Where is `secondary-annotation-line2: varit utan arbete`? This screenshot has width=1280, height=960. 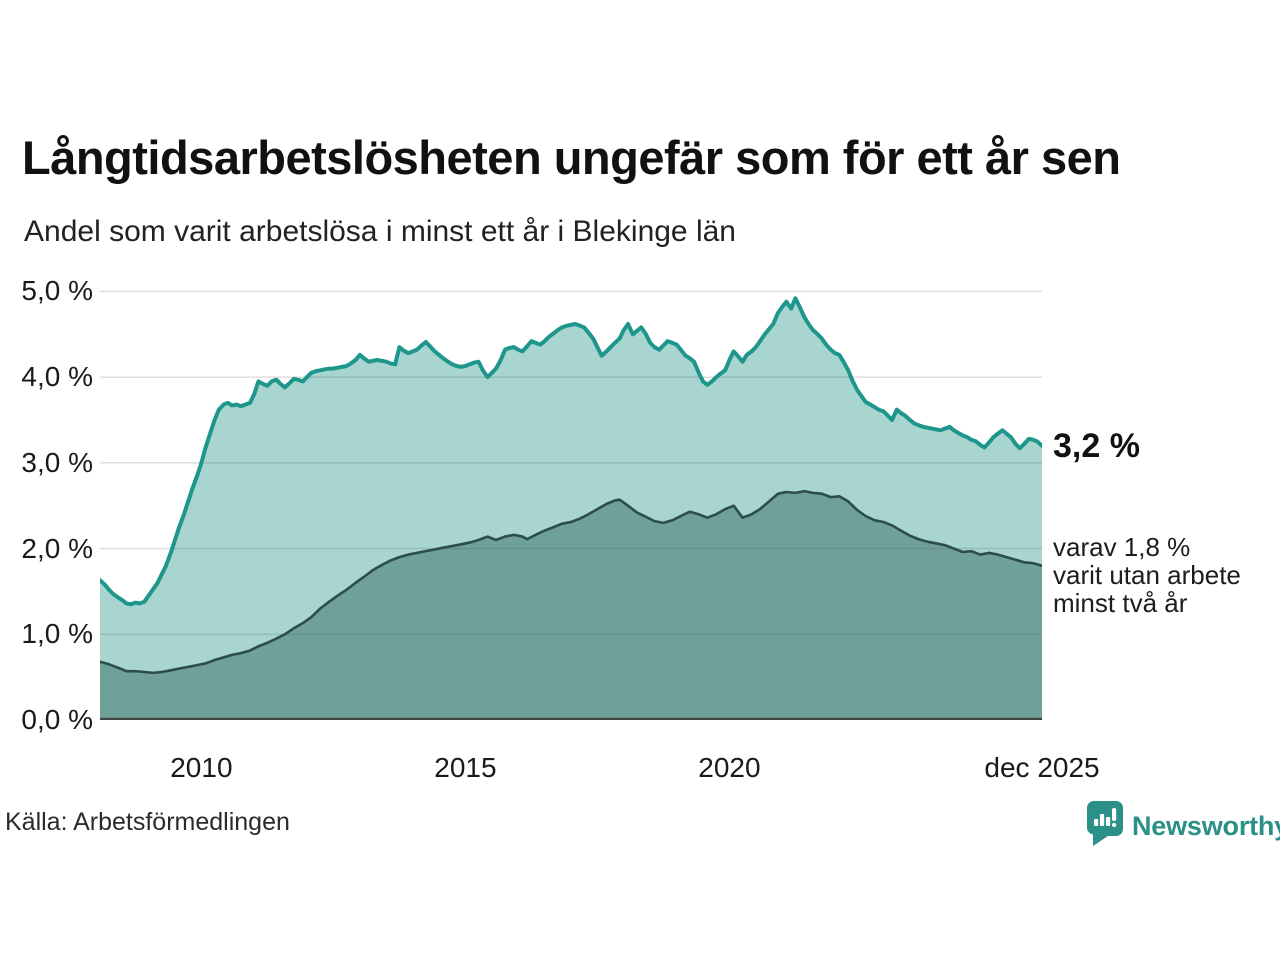
secondary-annotation-line2: varit utan arbete is located at coordinates (1147, 575).